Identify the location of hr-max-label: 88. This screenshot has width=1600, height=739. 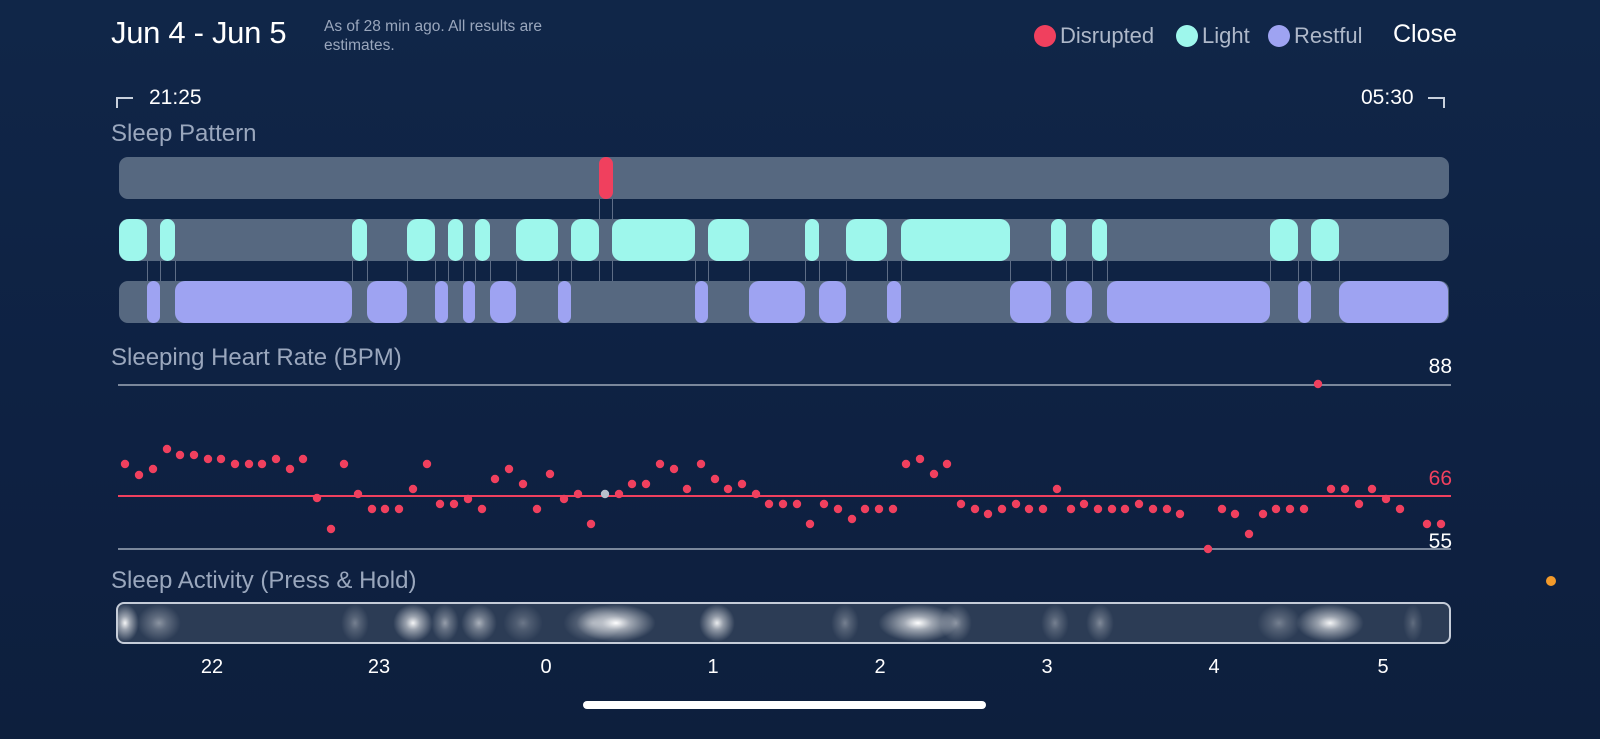
(1440, 366).